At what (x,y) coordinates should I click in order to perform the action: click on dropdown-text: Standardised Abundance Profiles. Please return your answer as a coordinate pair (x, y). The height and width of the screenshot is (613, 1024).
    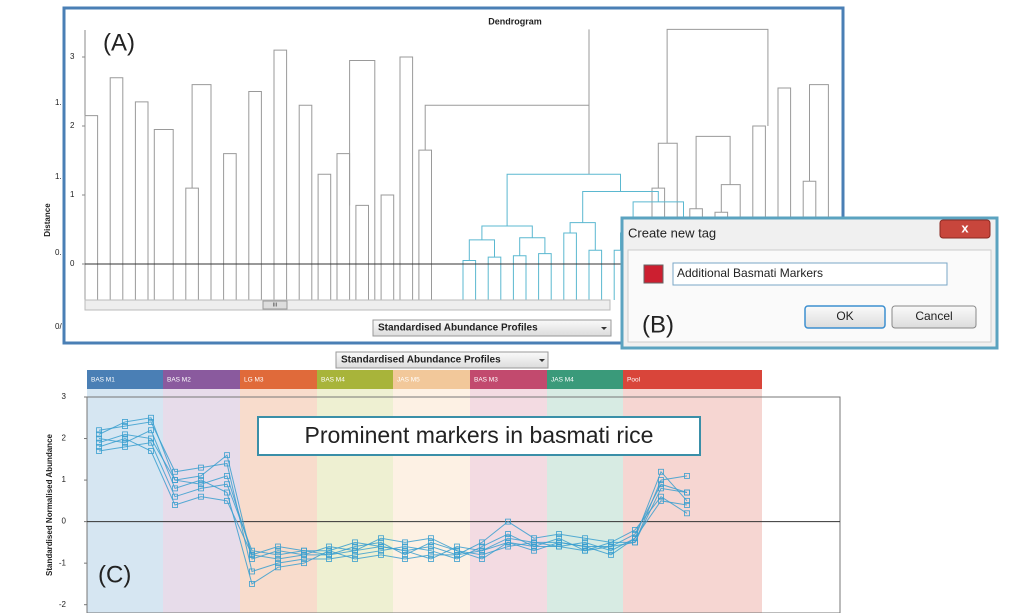
    Looking at the image, I should click on (421, 360).